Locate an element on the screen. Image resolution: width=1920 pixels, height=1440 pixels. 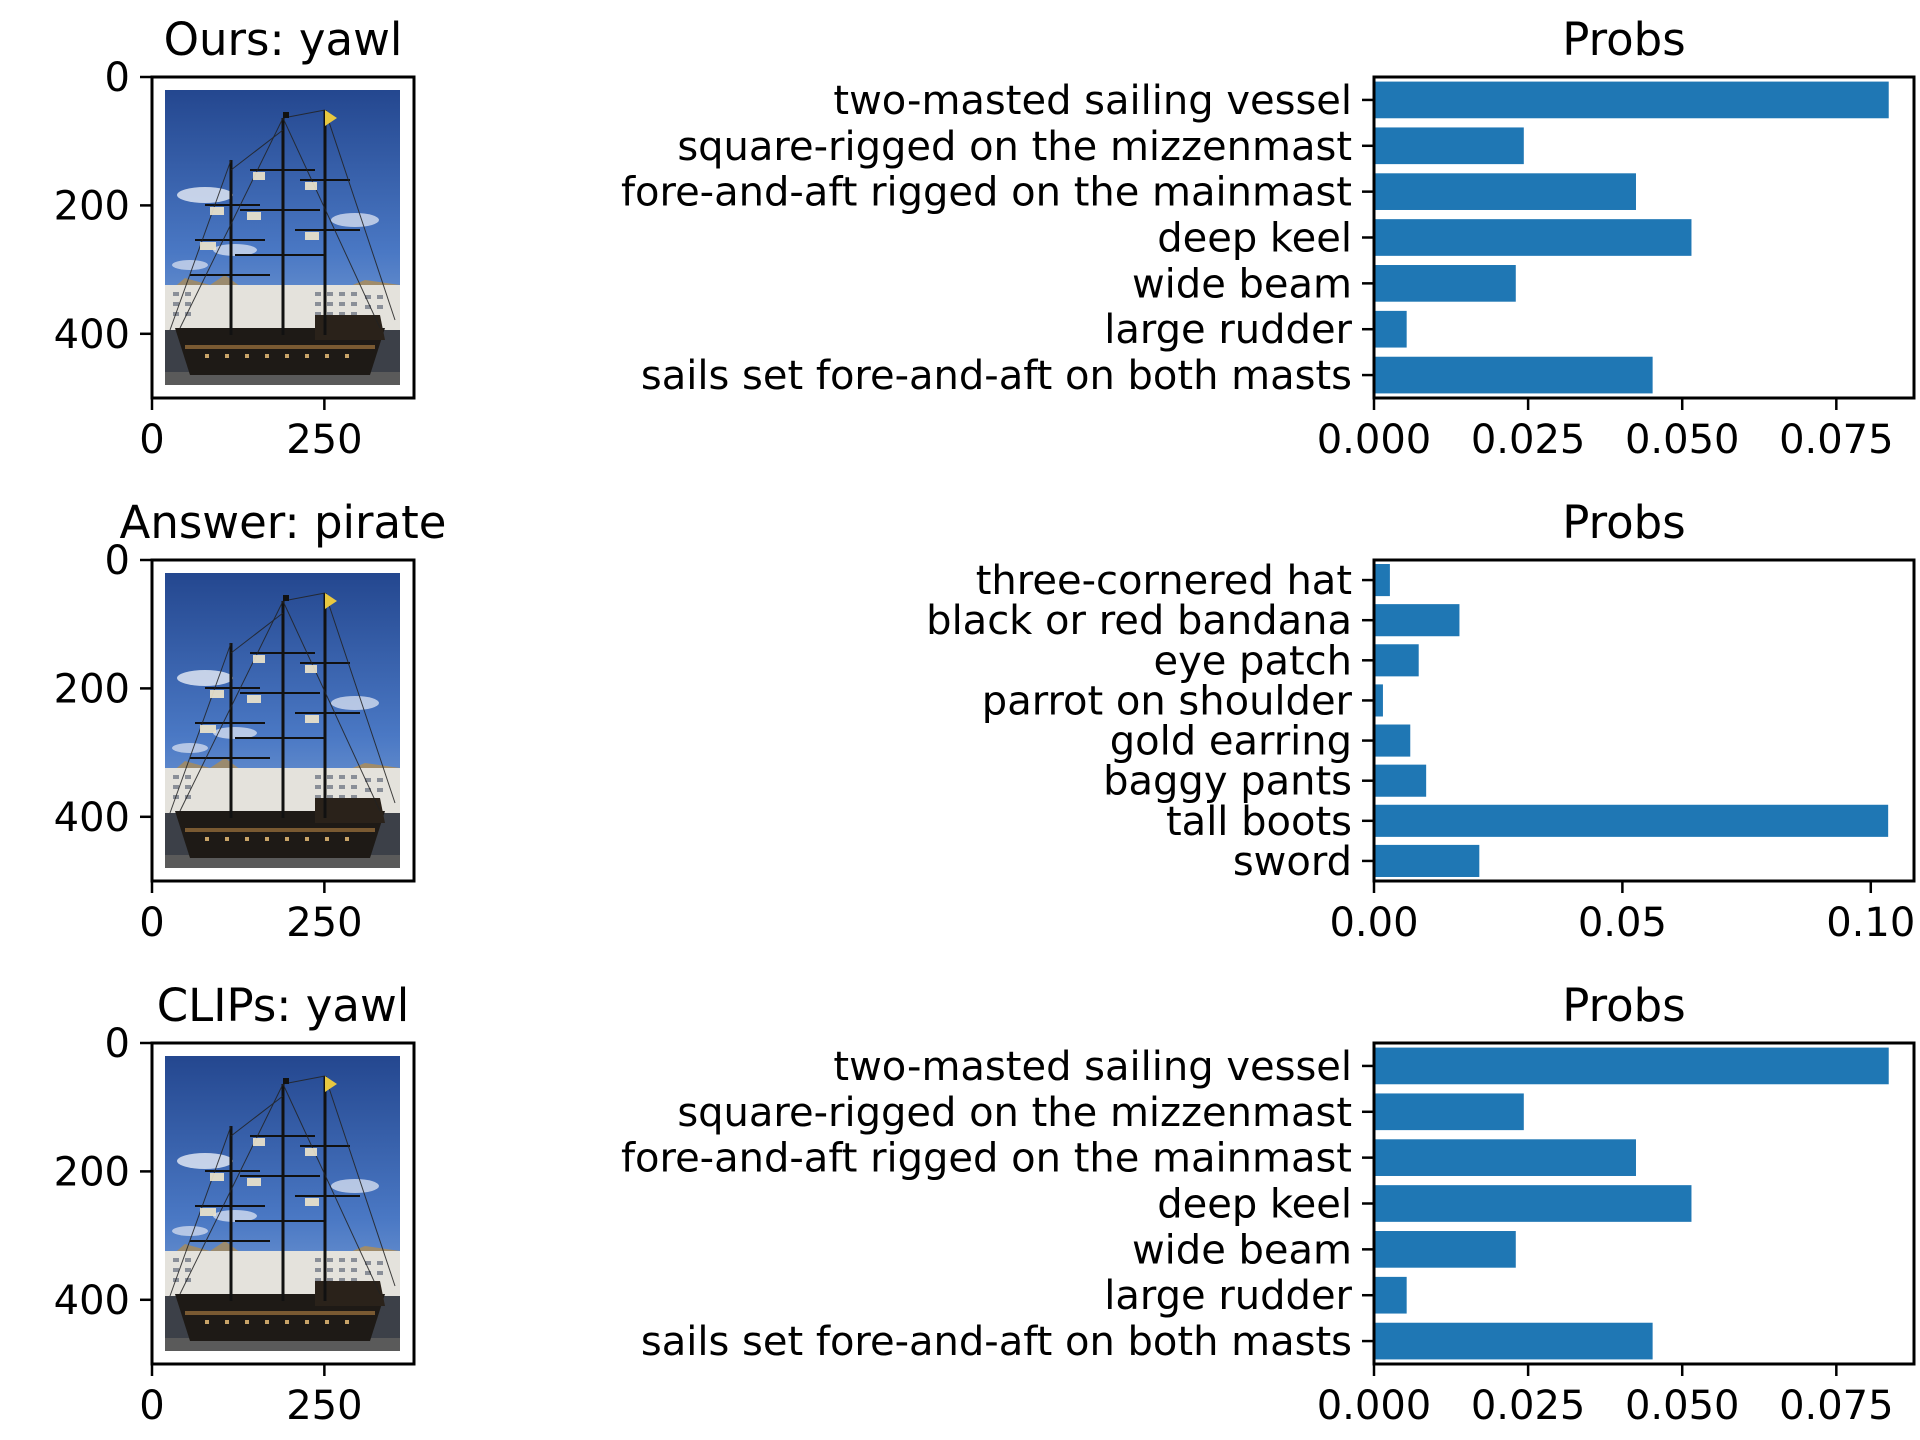
category-label: sword is located at coordinates (1292, 862).